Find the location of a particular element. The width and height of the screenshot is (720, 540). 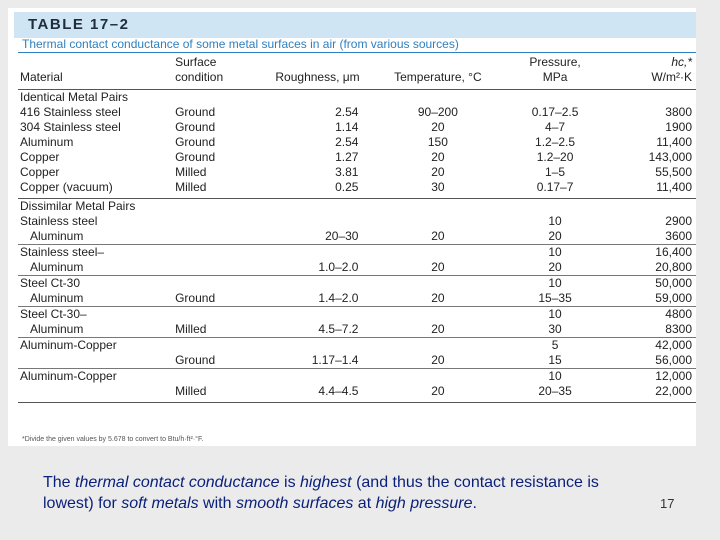

cell-material: Stainless steel– is located at coordinates (62, 252).